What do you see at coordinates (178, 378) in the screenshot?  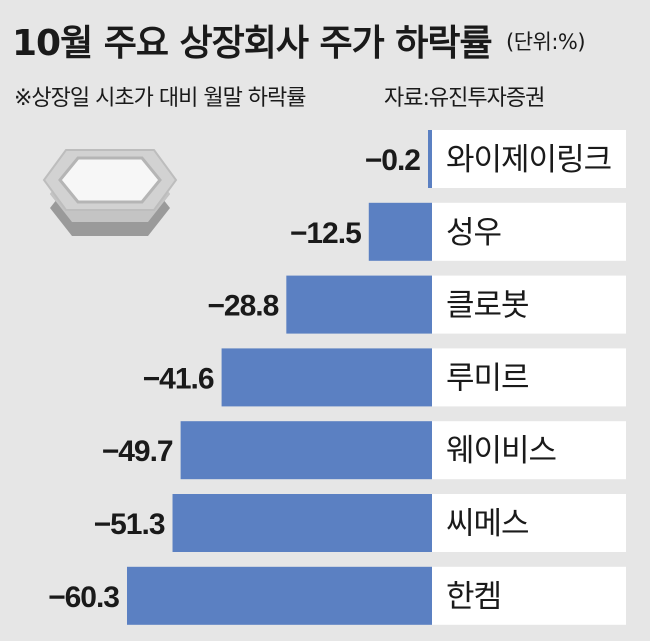 I see `value-label: −41.6` at bounding box center [178, 378].